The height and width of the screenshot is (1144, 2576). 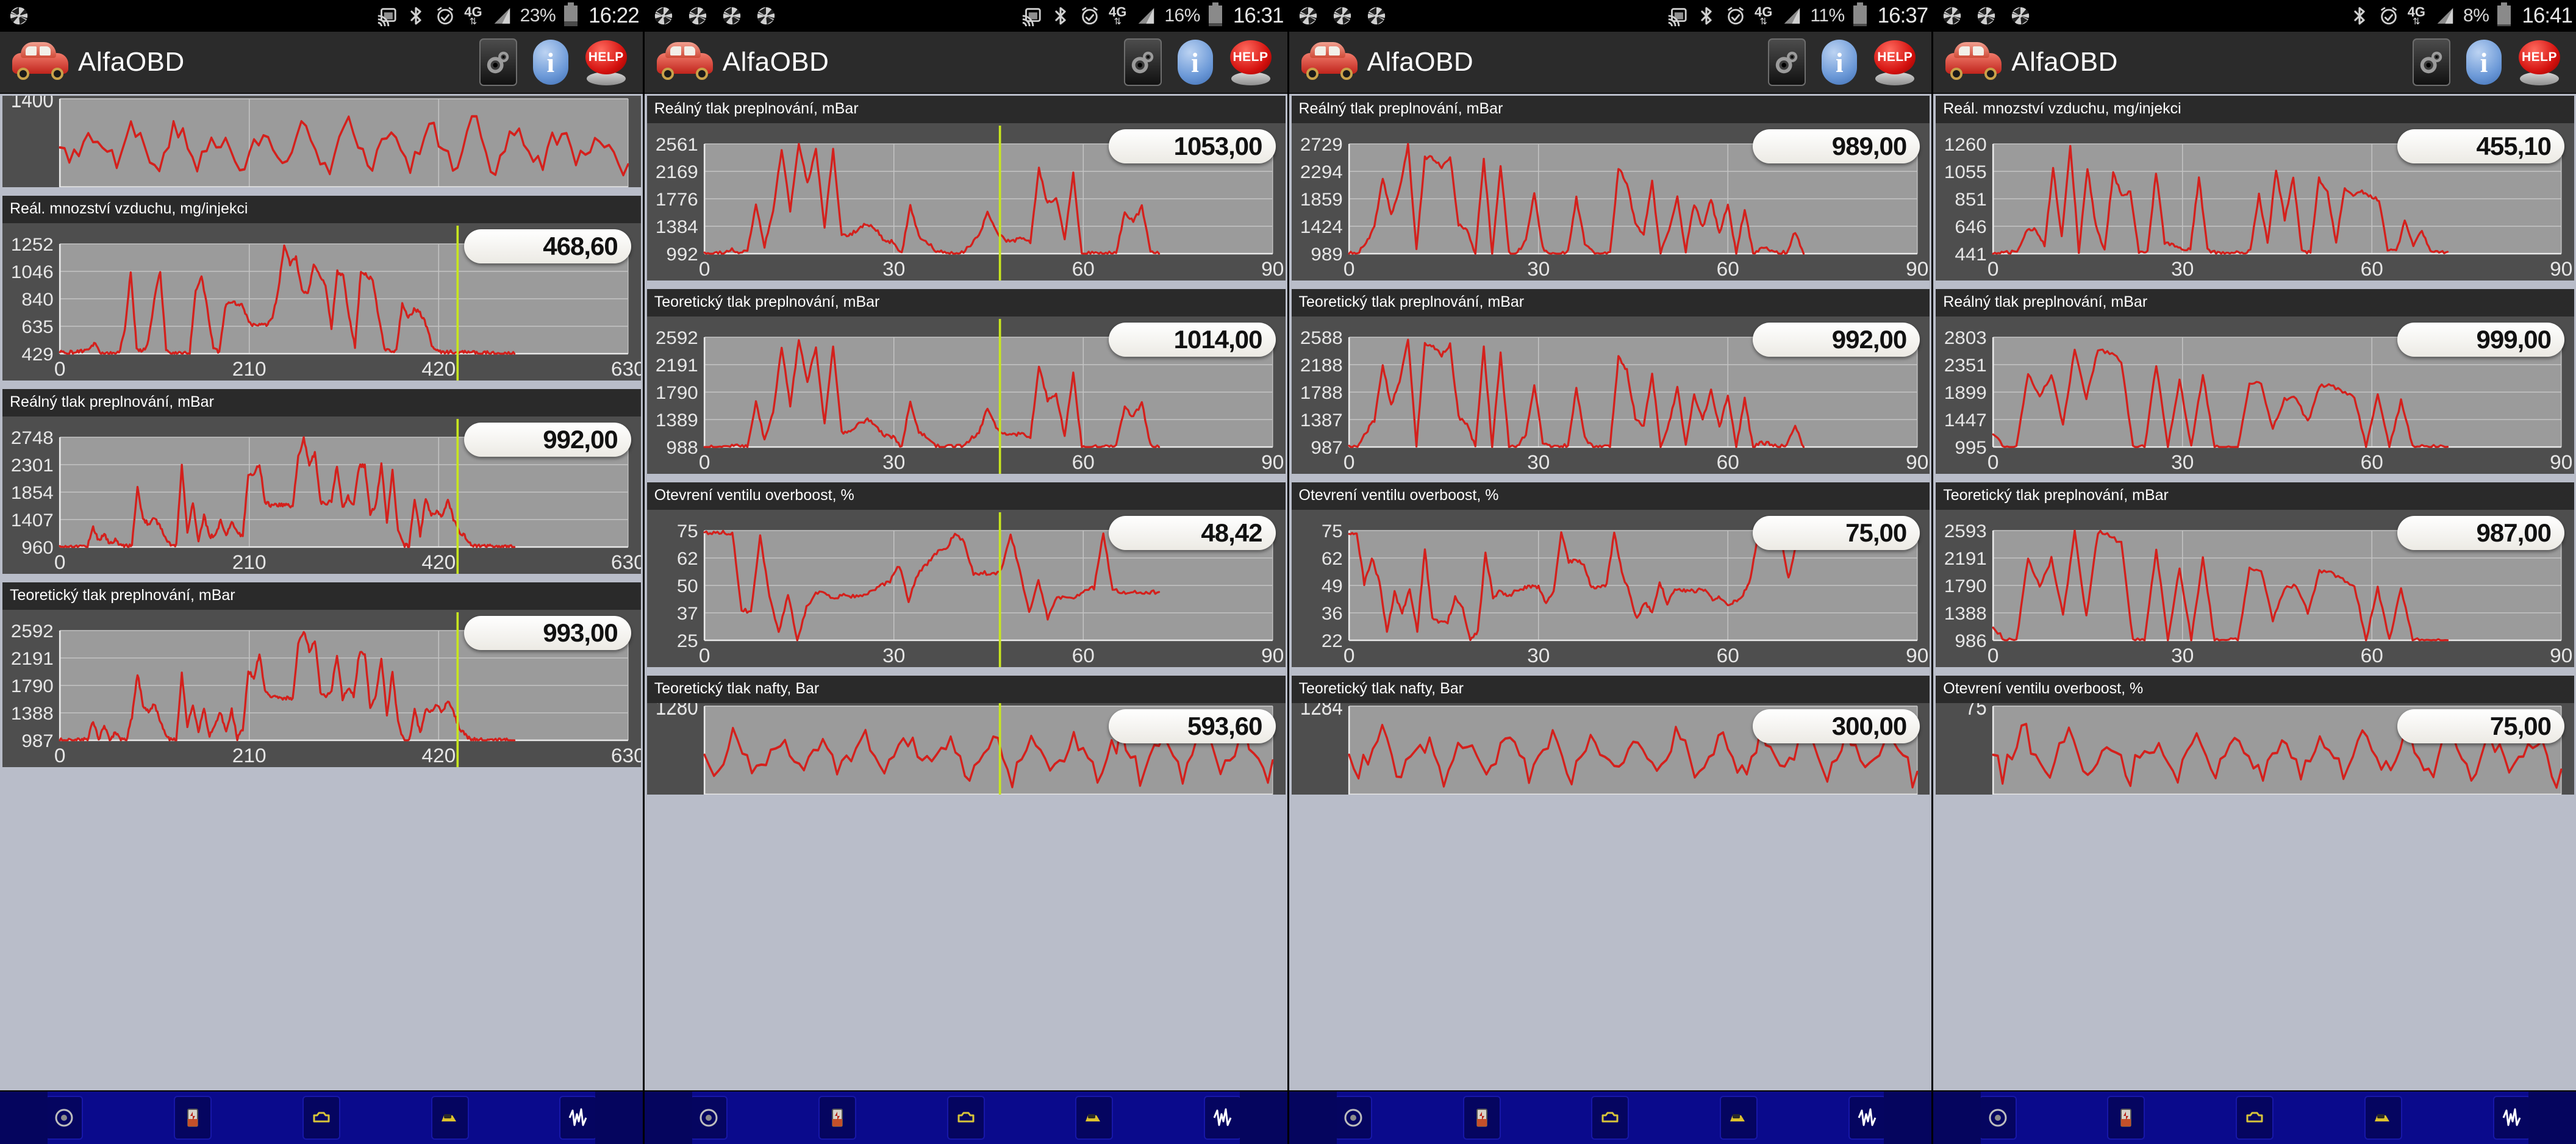 I want to click on gauge-card: Teoretický tlak nafty, Bar 1284 300,00, so click(x=1610, y=735).